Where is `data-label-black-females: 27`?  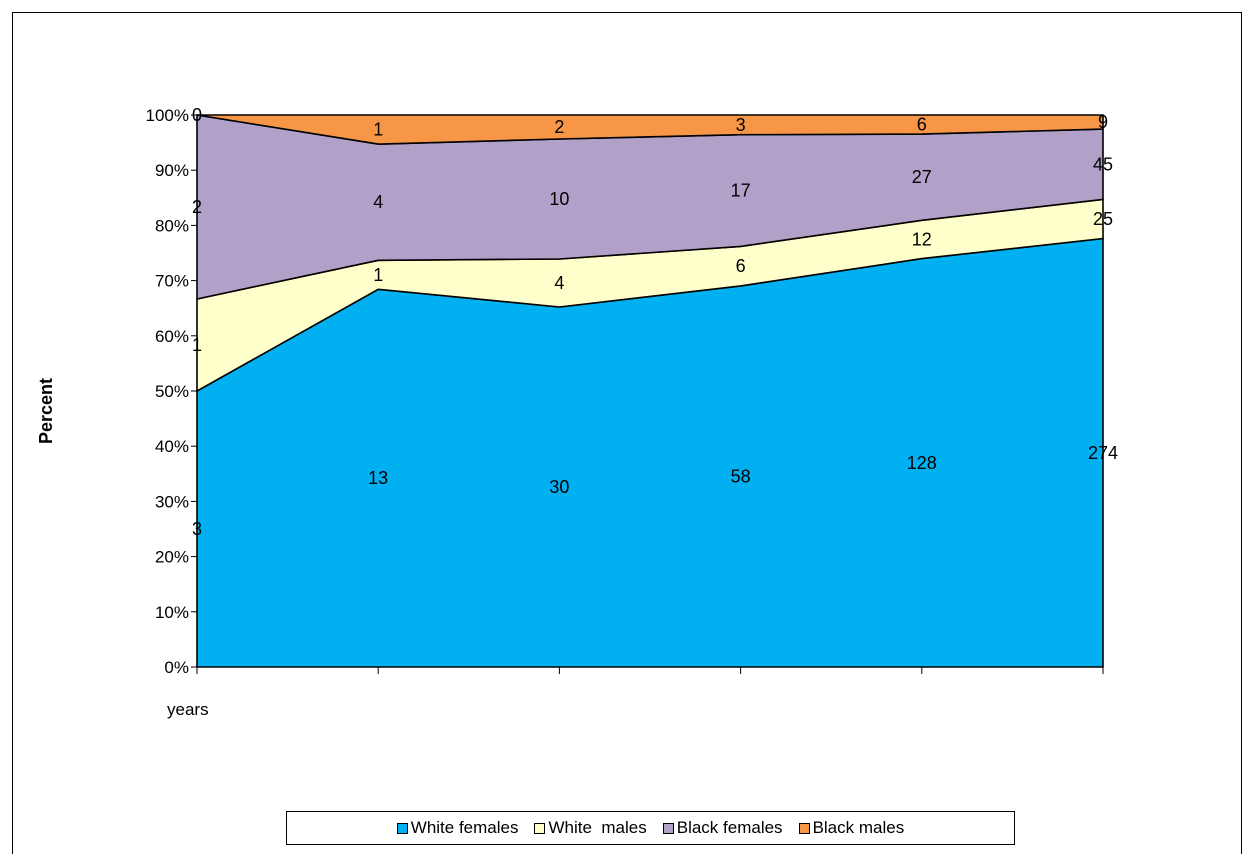
data-label-black-females: 27 is located at coordinates (922, 177).